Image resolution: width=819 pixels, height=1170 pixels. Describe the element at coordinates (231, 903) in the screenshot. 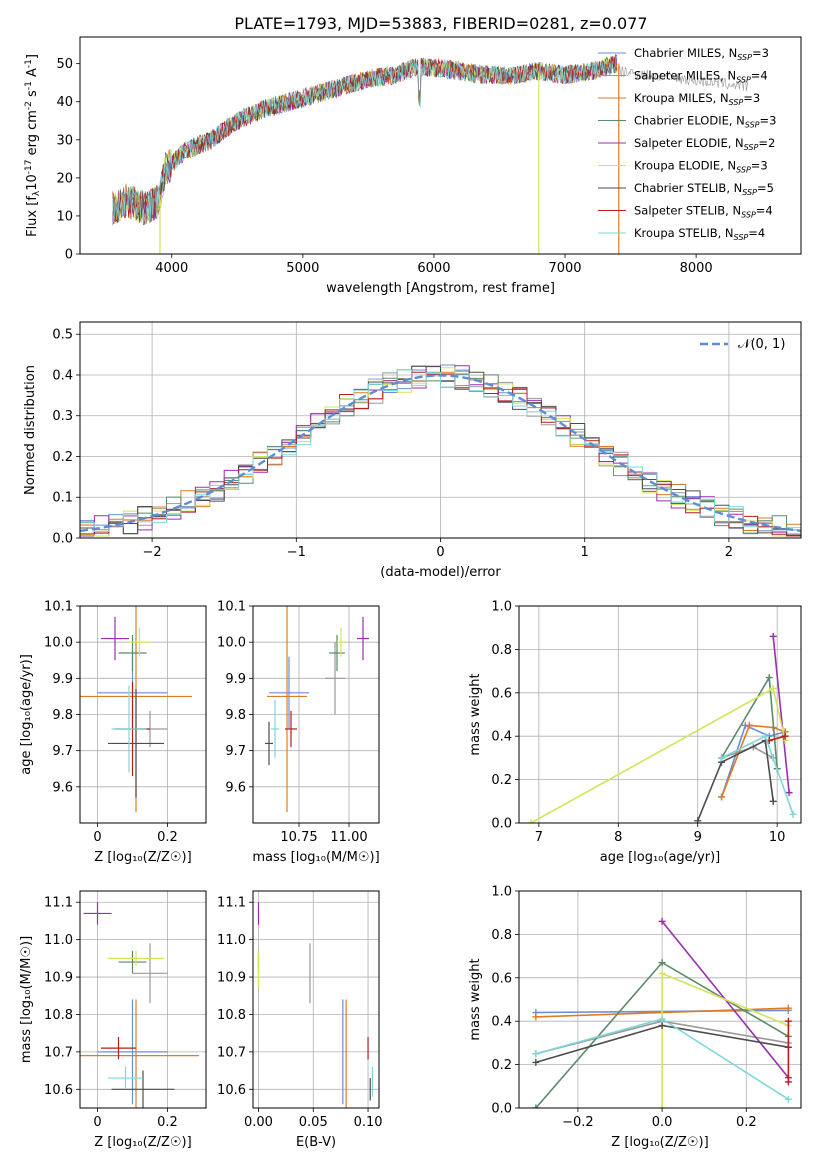

I see `ytick-label: 11.1` at that location.